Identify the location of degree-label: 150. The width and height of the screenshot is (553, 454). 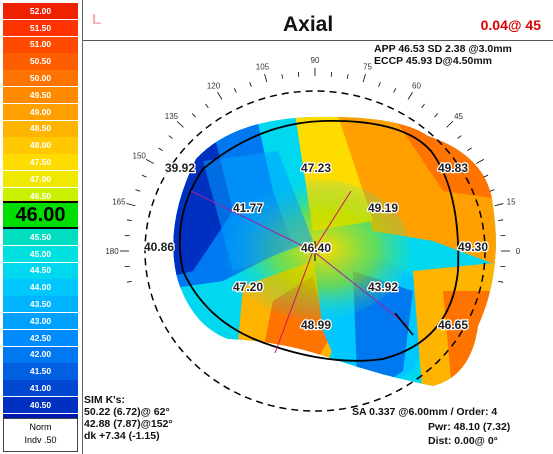
(140, 156).